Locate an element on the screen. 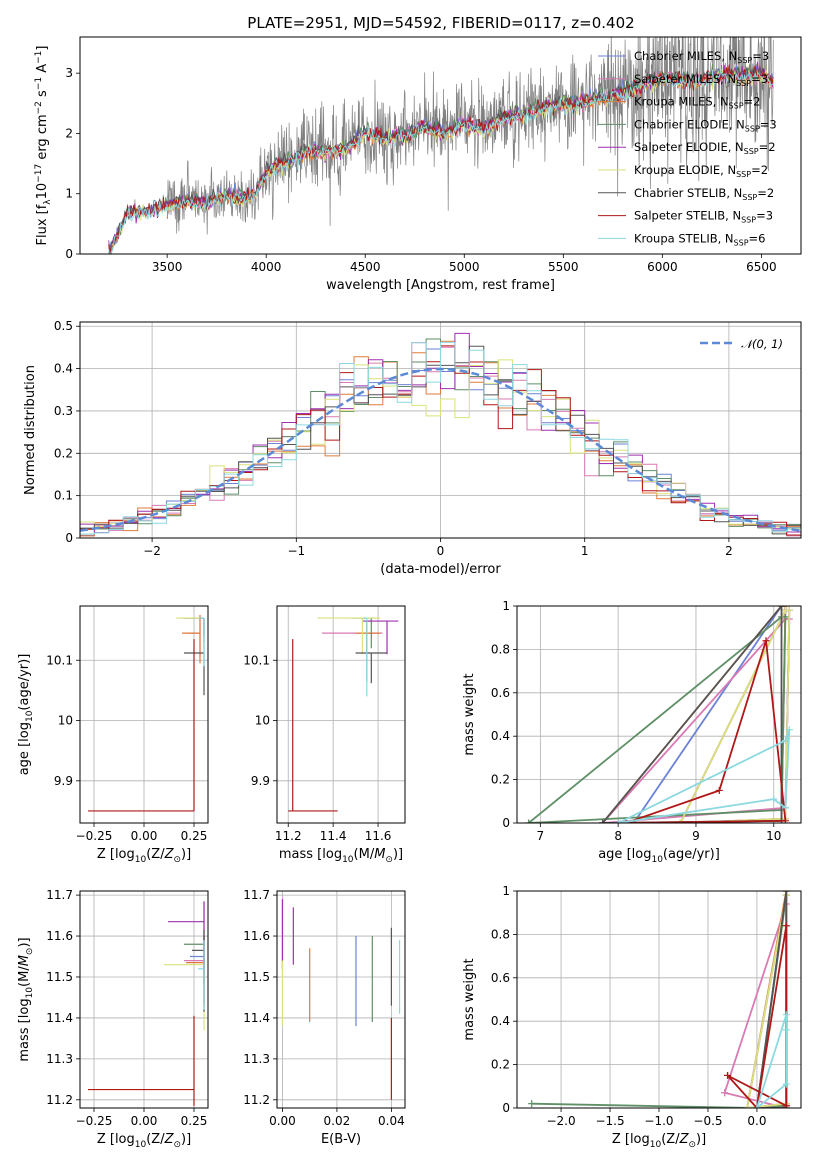 Image resolution: width=819 pixels, height=1170 pixels. mass-weight-vs-age-lines is located at coordinates (659, 714).